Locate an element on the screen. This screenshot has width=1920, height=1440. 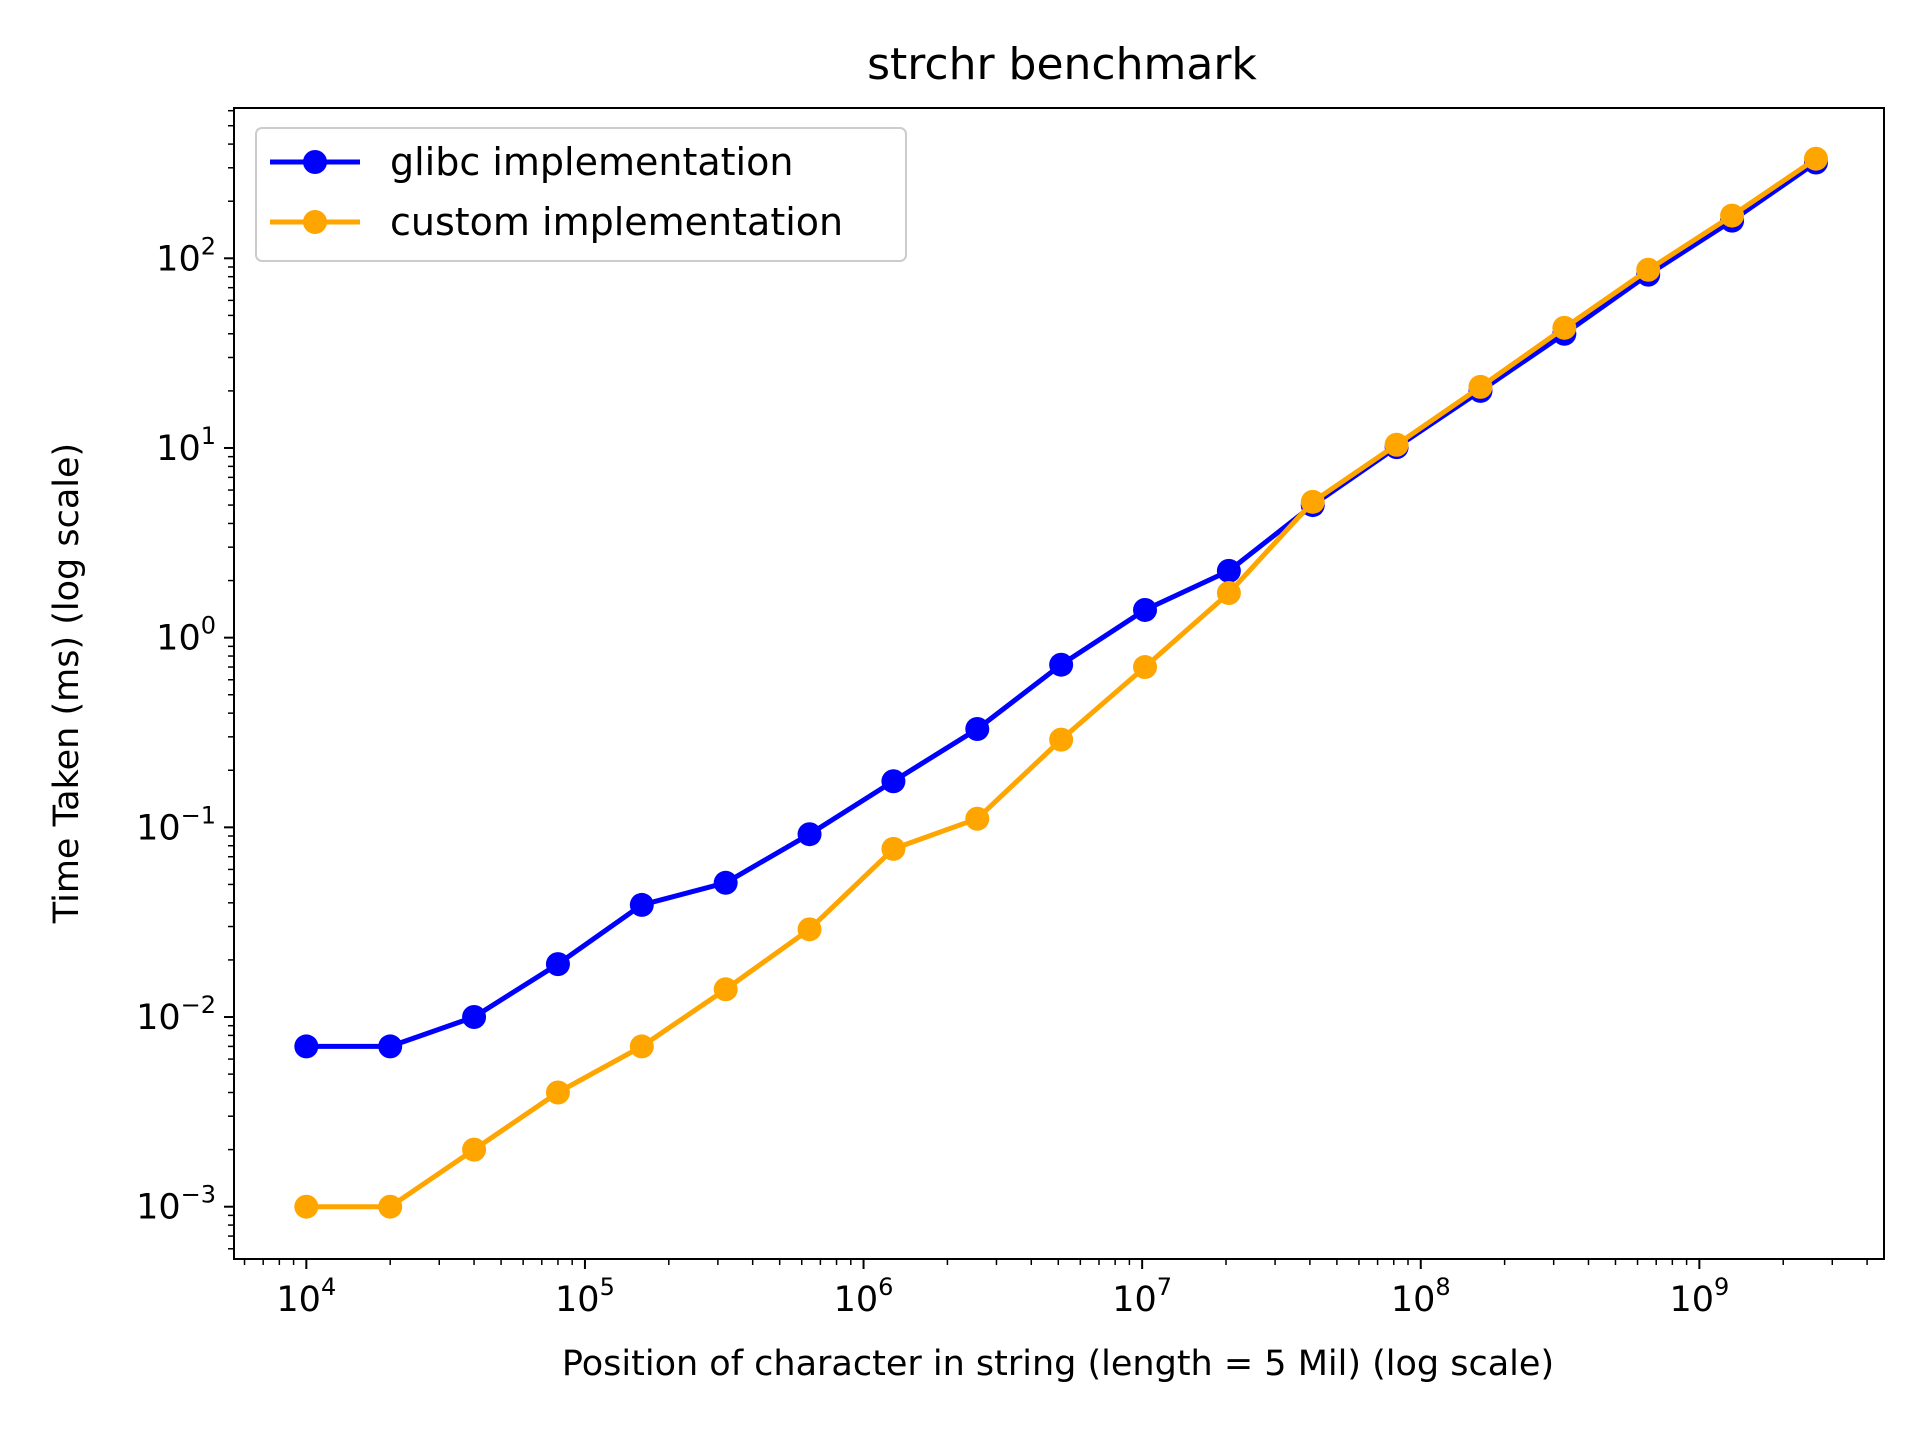
x-tick-exponent: 7 is located at coordinates (1164, 1287).